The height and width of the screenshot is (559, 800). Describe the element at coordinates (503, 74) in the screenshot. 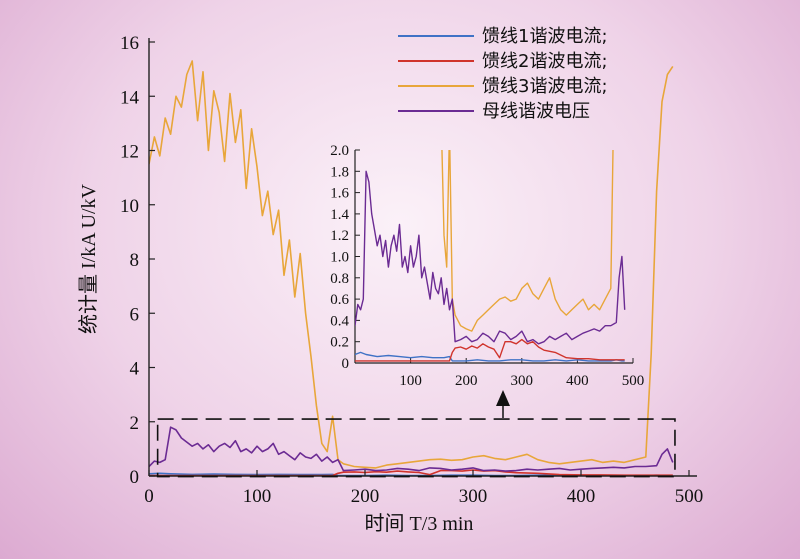

I see `legend: 馈线1谐波电流; 馈线2谐波电流; 馈线3谐波电流; 母线谐波电压` at that location.